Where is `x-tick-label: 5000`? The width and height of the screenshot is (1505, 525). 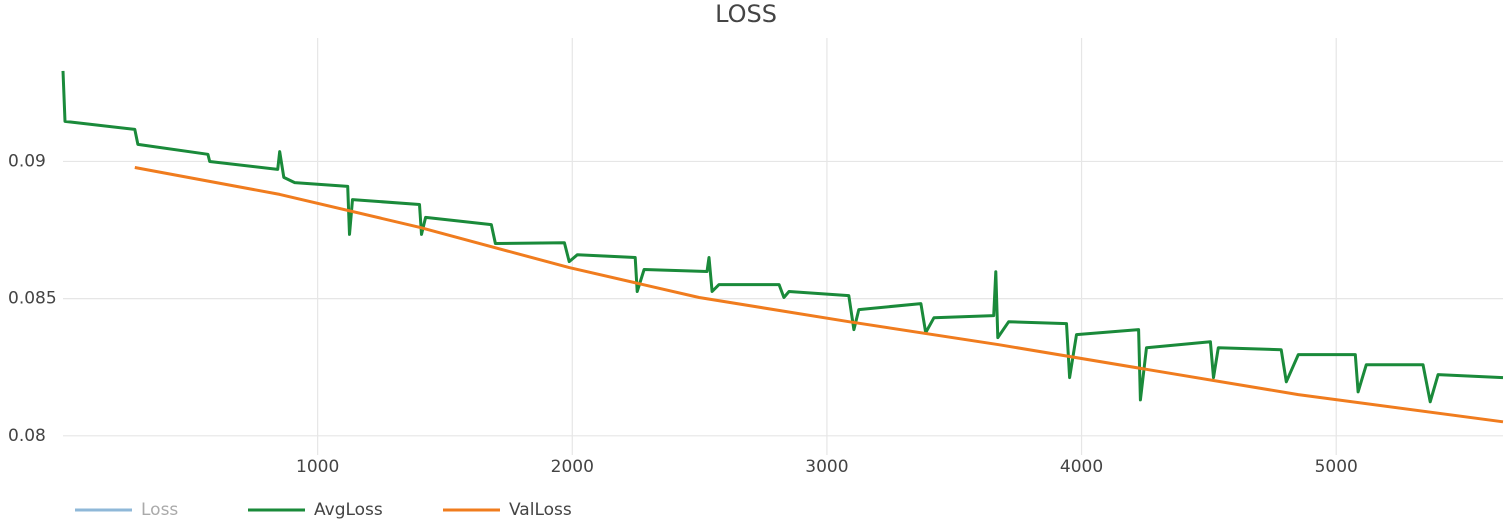 x-tick-label: 5000 is located at coordinates (1336, 467).